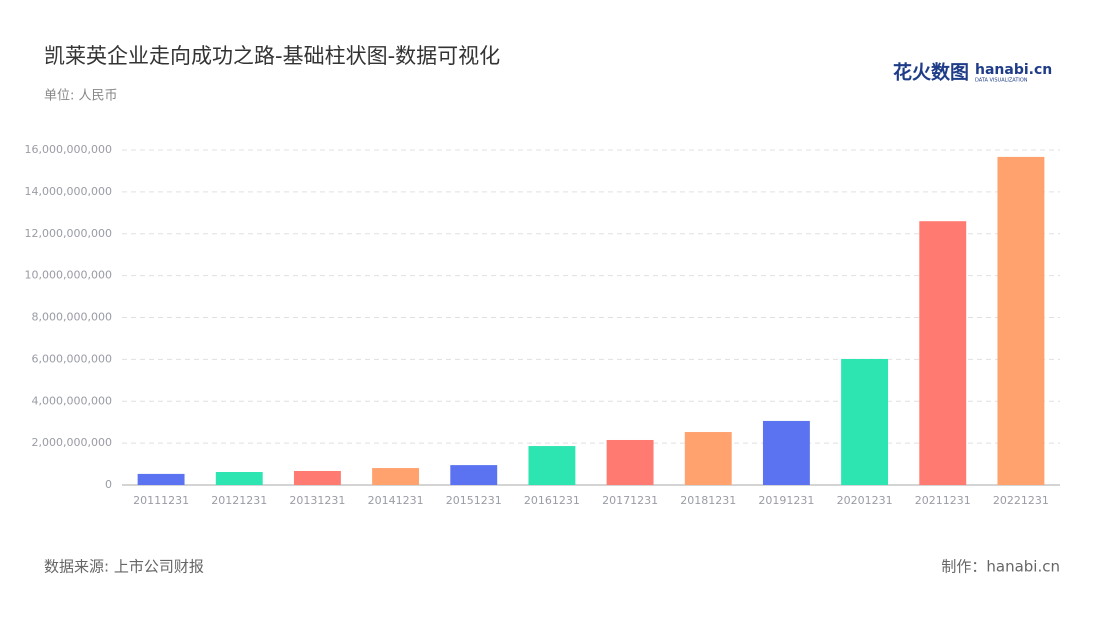 The width and height of the screenshot is (1100, 620). What do you see at coordinates (317, 500) in the screenshot?
I see `x-tick-label: 20131231` at bounding box center [317, 500].